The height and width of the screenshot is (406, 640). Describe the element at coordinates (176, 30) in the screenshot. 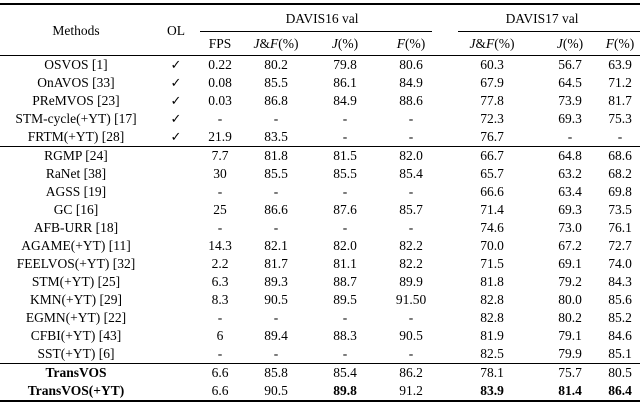

I see `col-header-ol: OL` at that location.